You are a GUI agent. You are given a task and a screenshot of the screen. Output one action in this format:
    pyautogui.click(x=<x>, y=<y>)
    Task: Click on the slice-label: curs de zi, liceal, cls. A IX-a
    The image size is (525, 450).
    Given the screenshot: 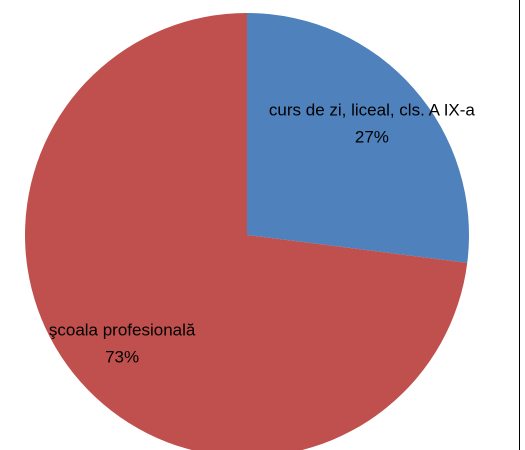 What is the action you would take?
    pyautogui.click(x=372, y=109)
    